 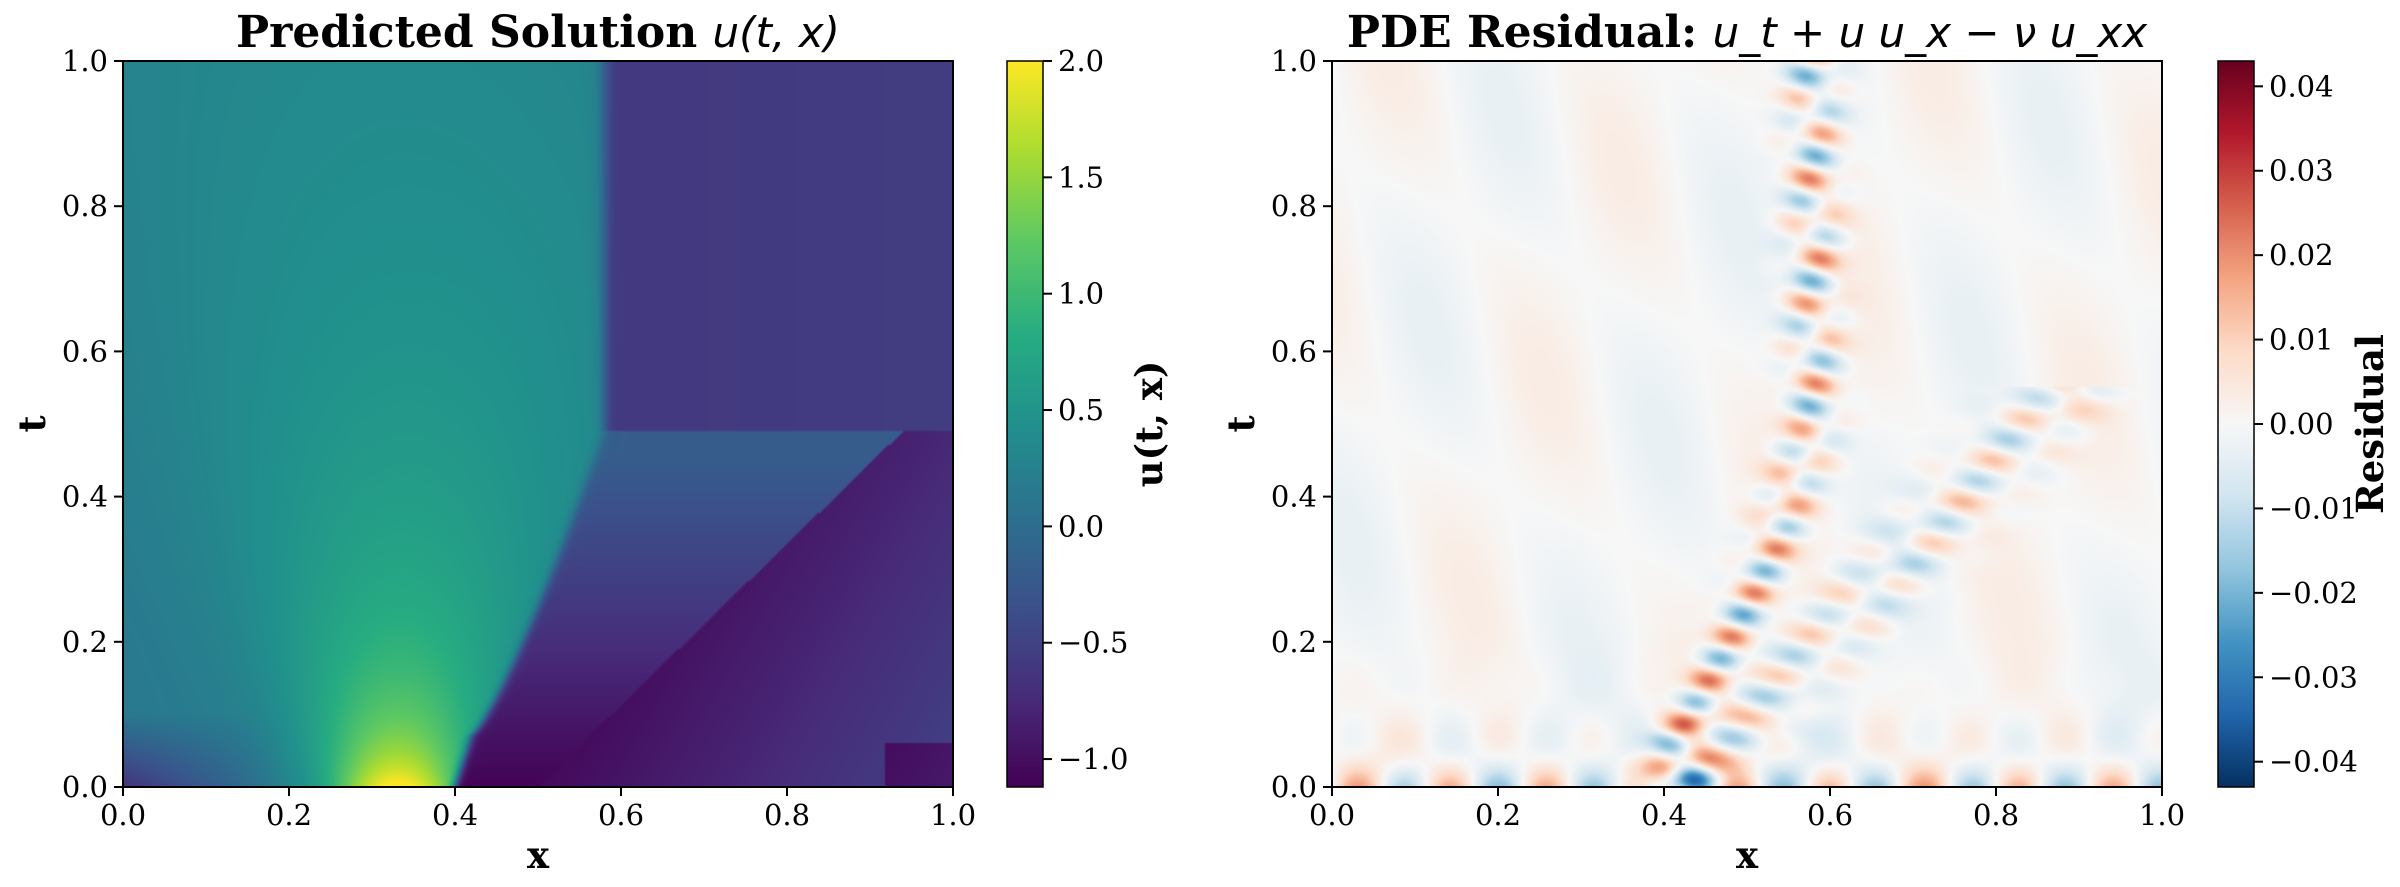 I want to click on left-colorbar-tick-label: 0.0, so click(x=1081, y=526).